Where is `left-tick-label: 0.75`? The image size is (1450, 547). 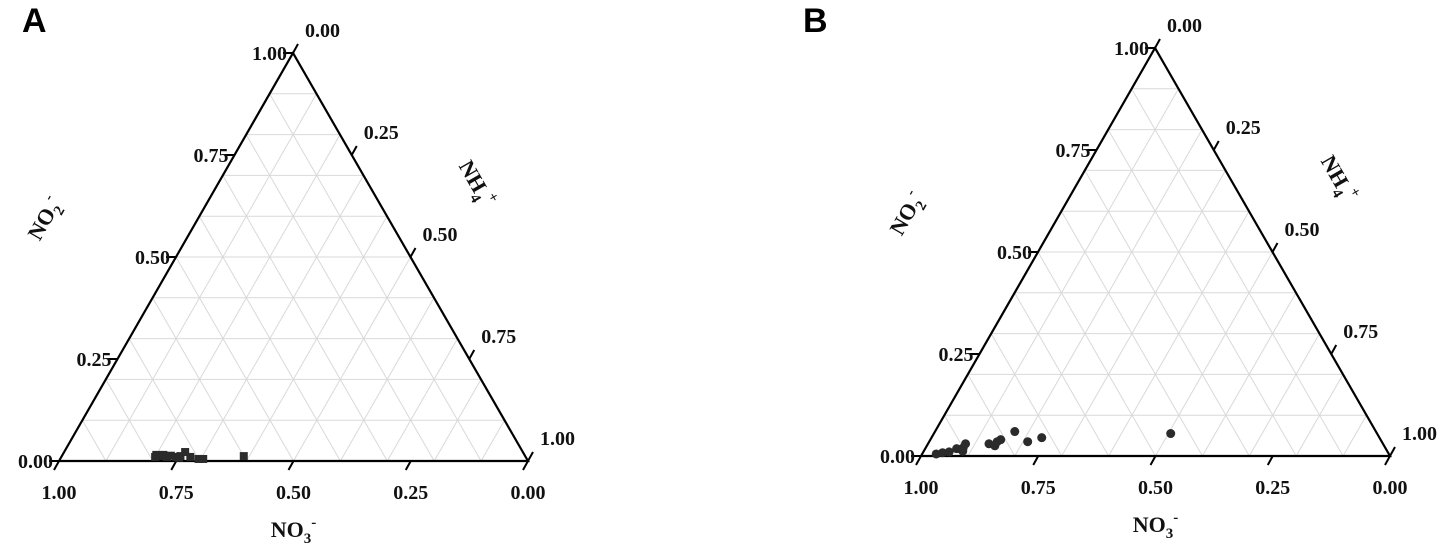 left-tick-label: 0.75 is located at coordinates (211, 156).